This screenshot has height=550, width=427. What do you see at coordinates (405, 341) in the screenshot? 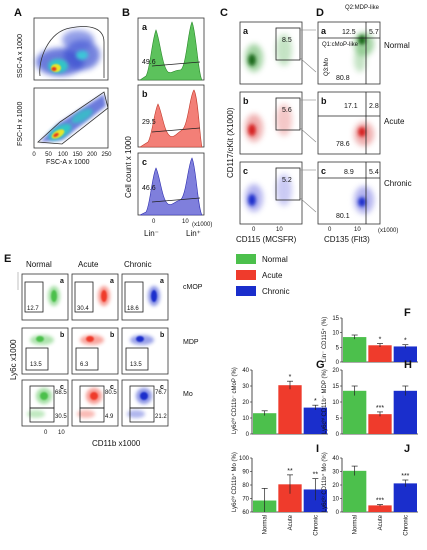
I see `significance-mark: *` at bounding box center [405, 341].